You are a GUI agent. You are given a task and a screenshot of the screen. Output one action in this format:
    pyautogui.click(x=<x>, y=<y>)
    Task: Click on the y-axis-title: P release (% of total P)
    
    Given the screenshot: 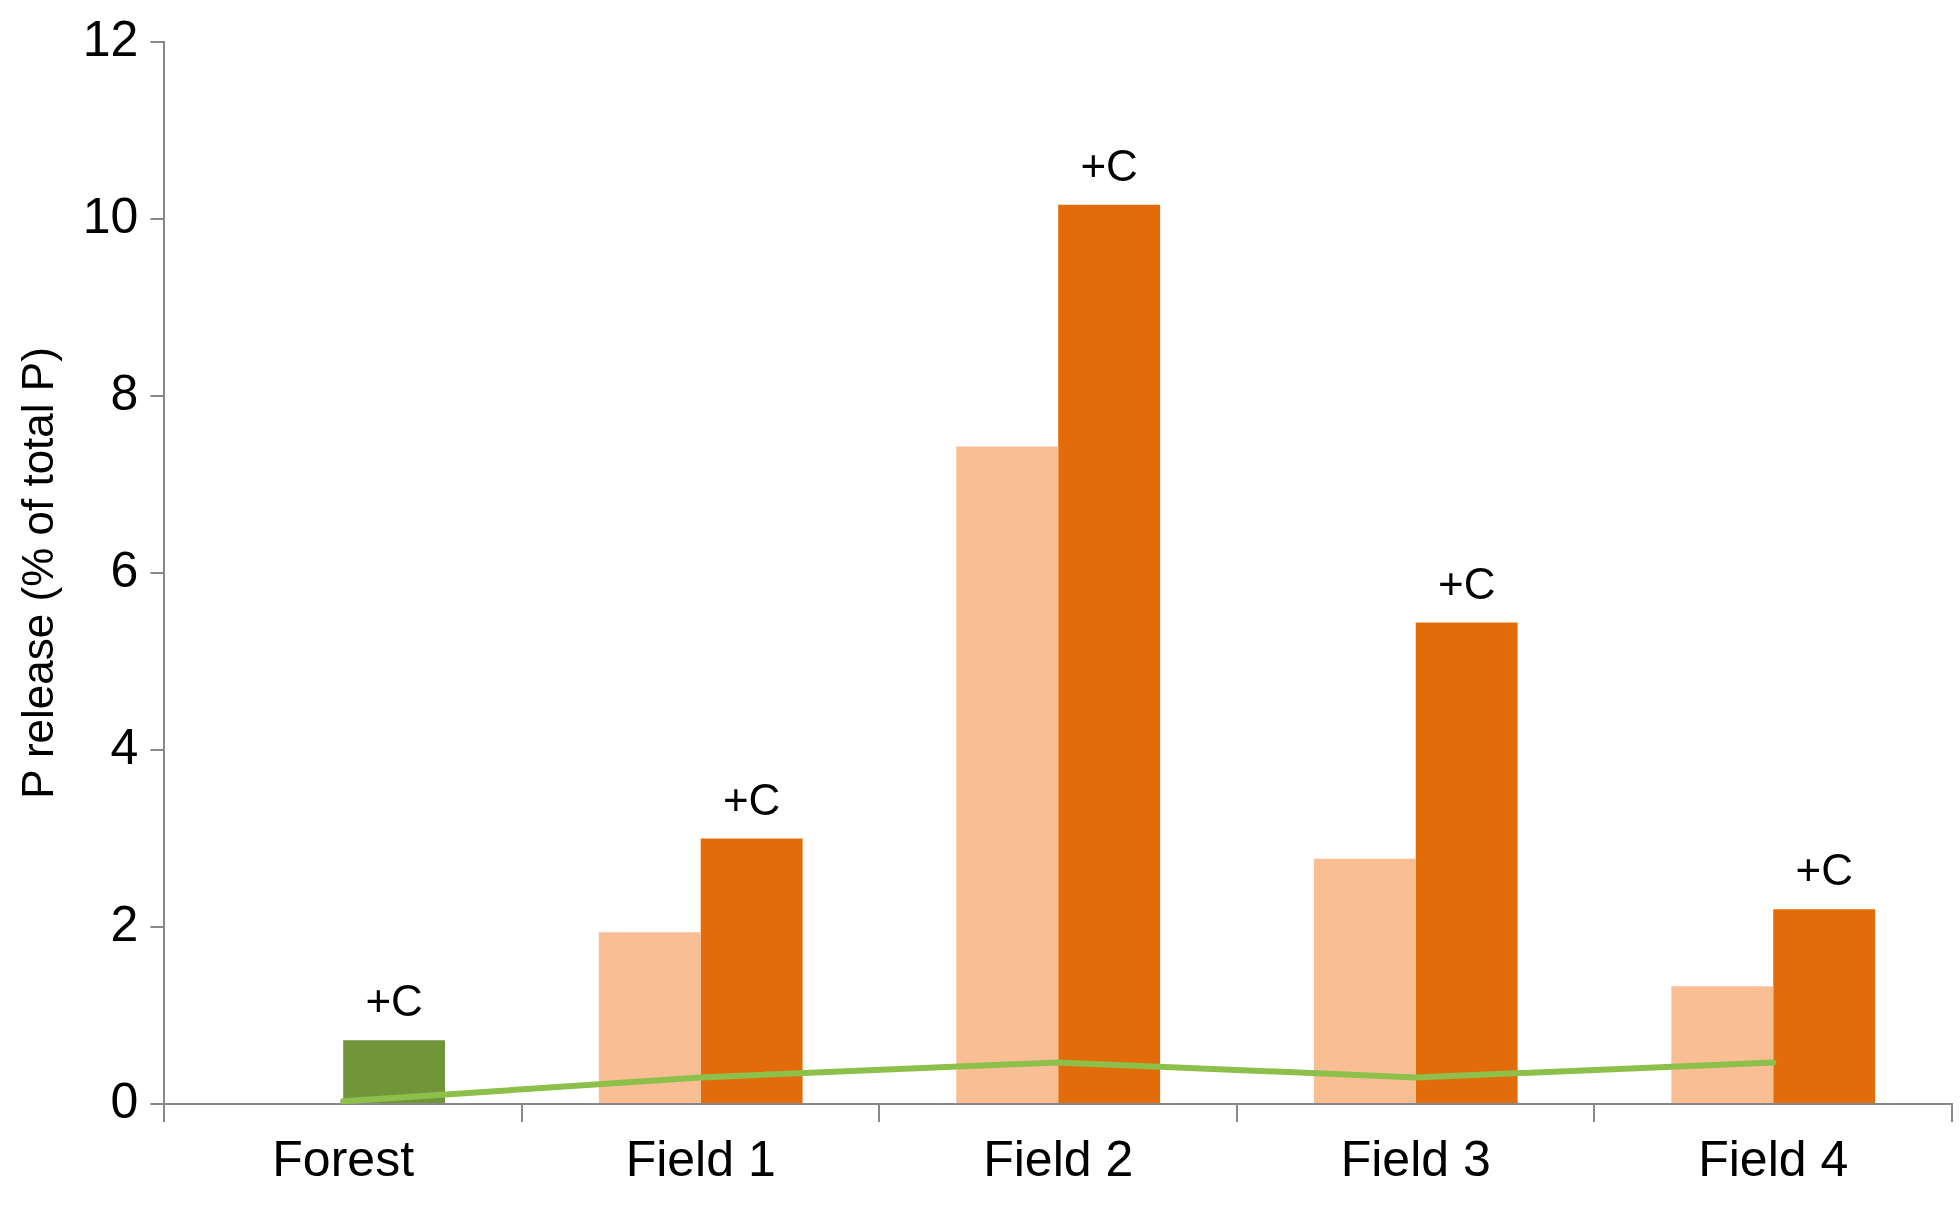 What is the action you would take?
    pyautogui.click(x=37, y=573)
    